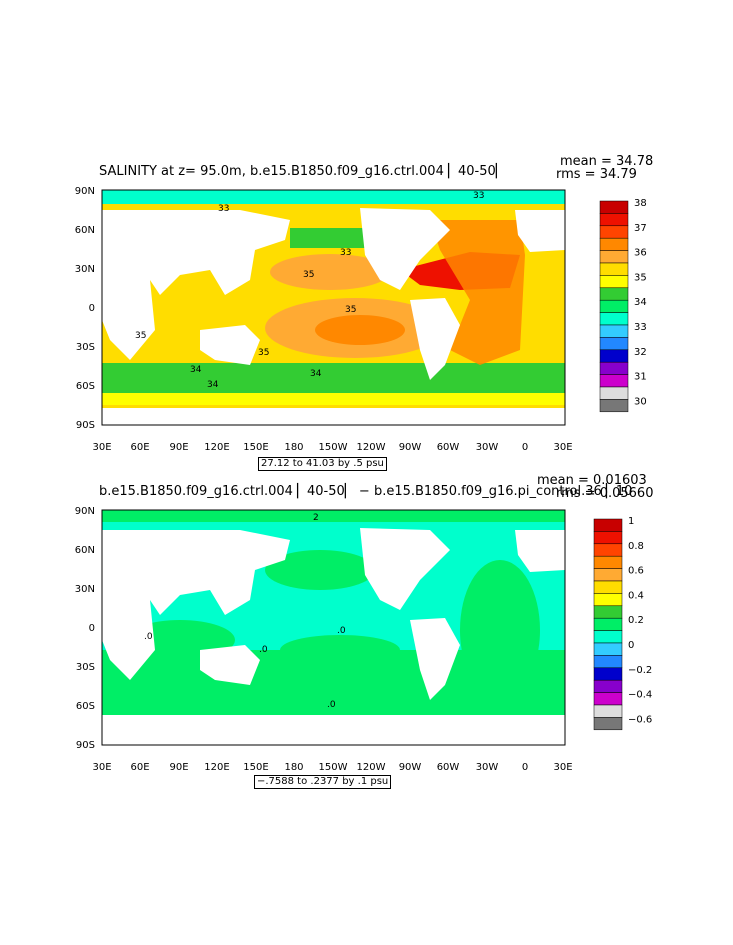 This screenshot has width=733, height=945. What do you see at coordinates (92, 308) in the screenshot?
I see `lat-tick: 0` at bounding box center [92, 308].